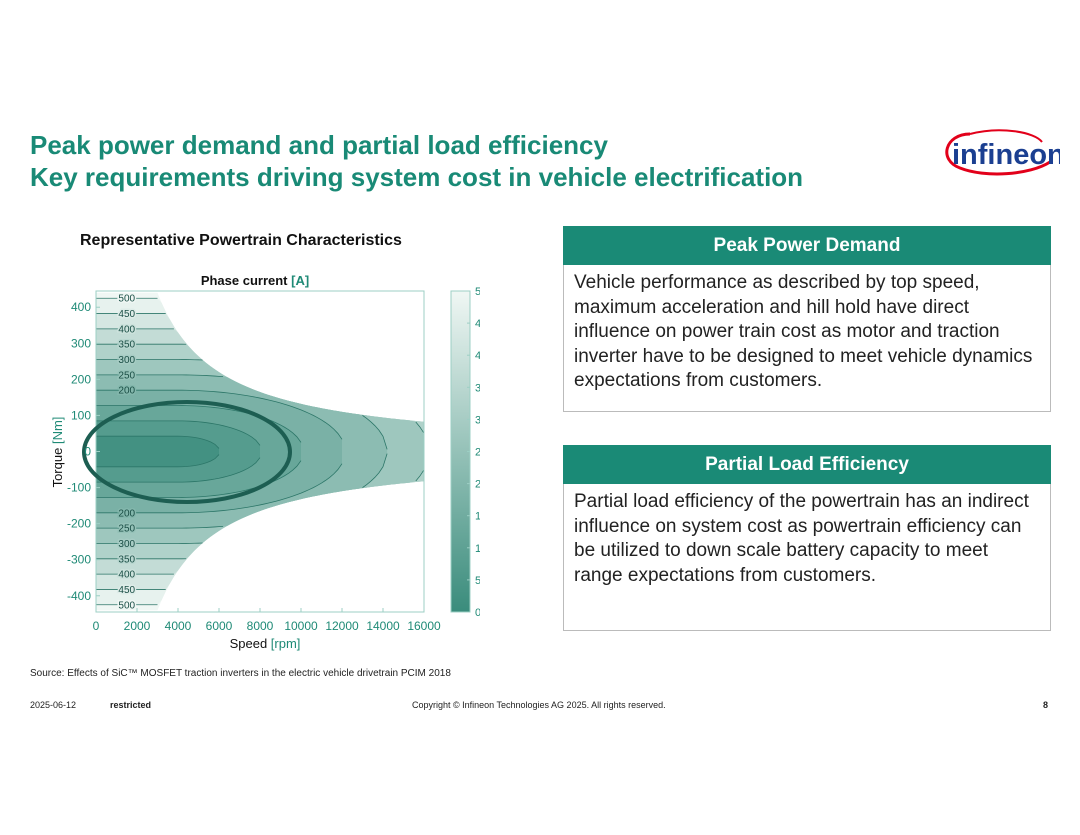  What do you see at coordinates (477, 453) in the screenshot?
I see `colorbar-tick-label: 250` at bounding box center [477, 453].